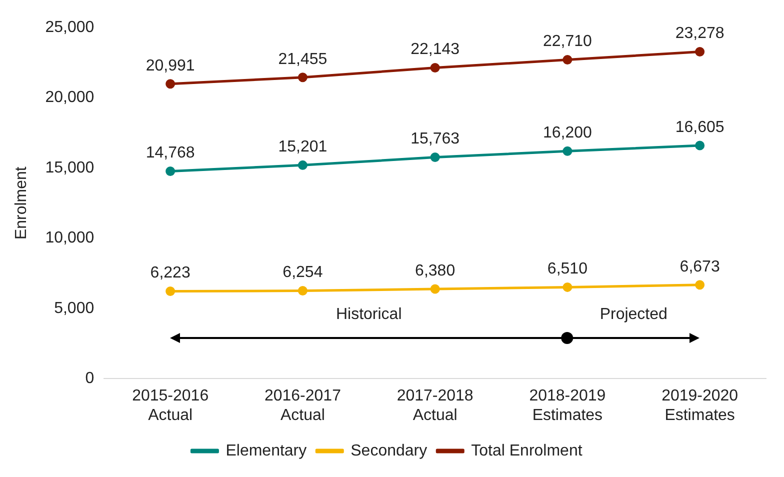  What do you see at coordinates (302, 273) in the screenshot?
I see `data-label: 6,254` at bounding box center [302, 273].